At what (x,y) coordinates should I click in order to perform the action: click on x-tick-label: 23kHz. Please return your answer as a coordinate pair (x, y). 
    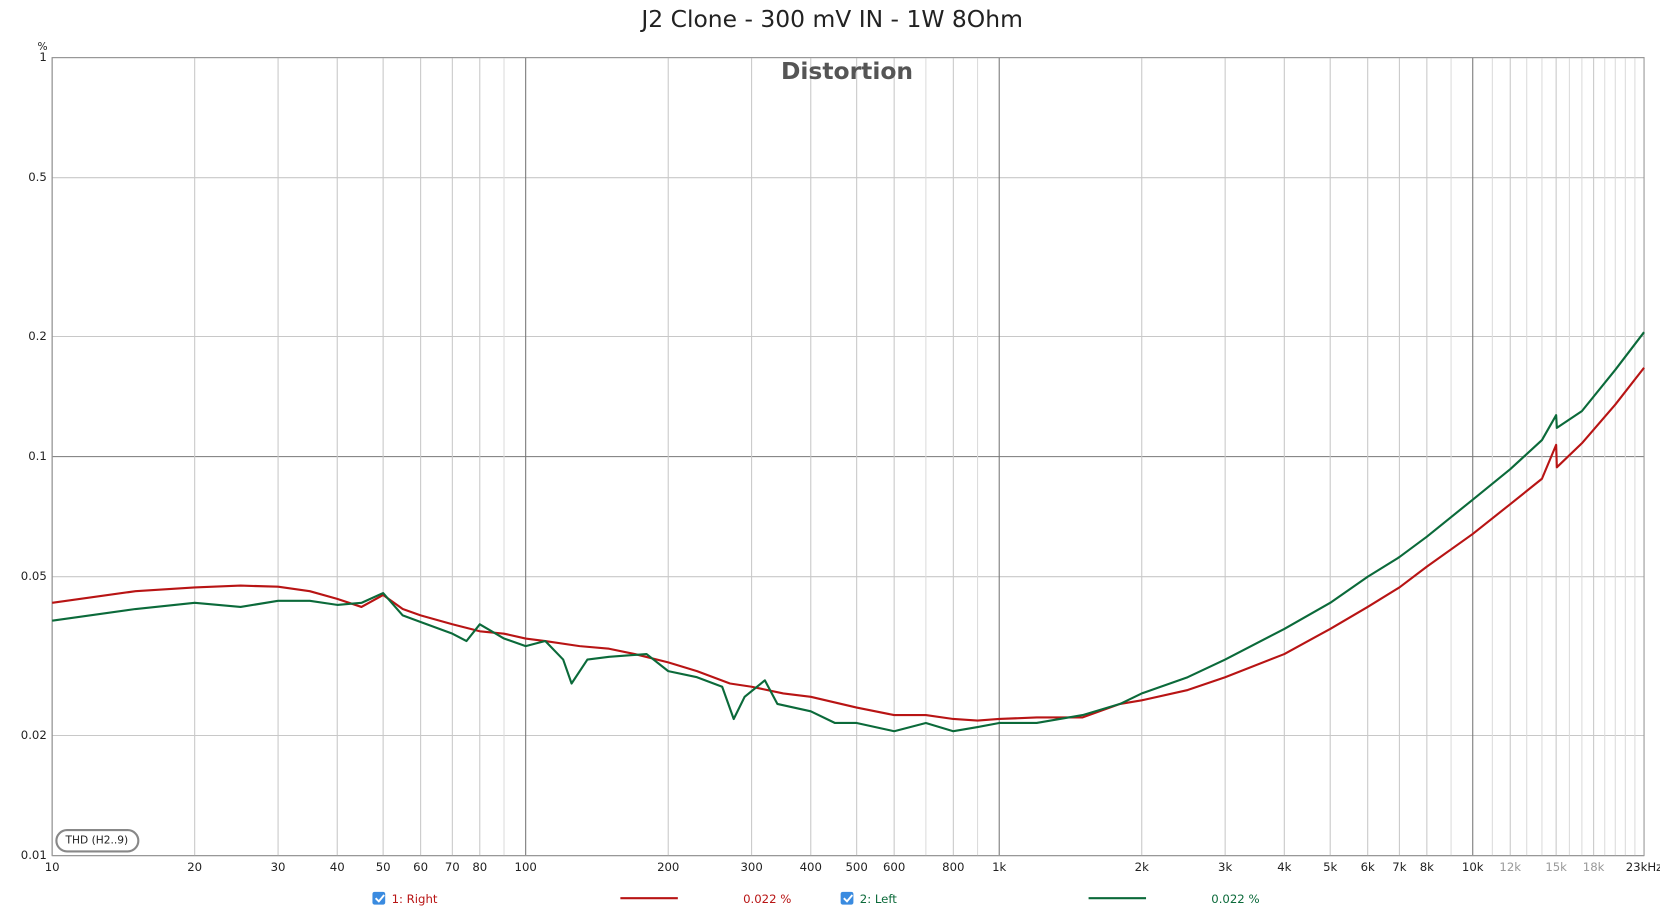
    Looking at the image, I should click on (1643, 867).